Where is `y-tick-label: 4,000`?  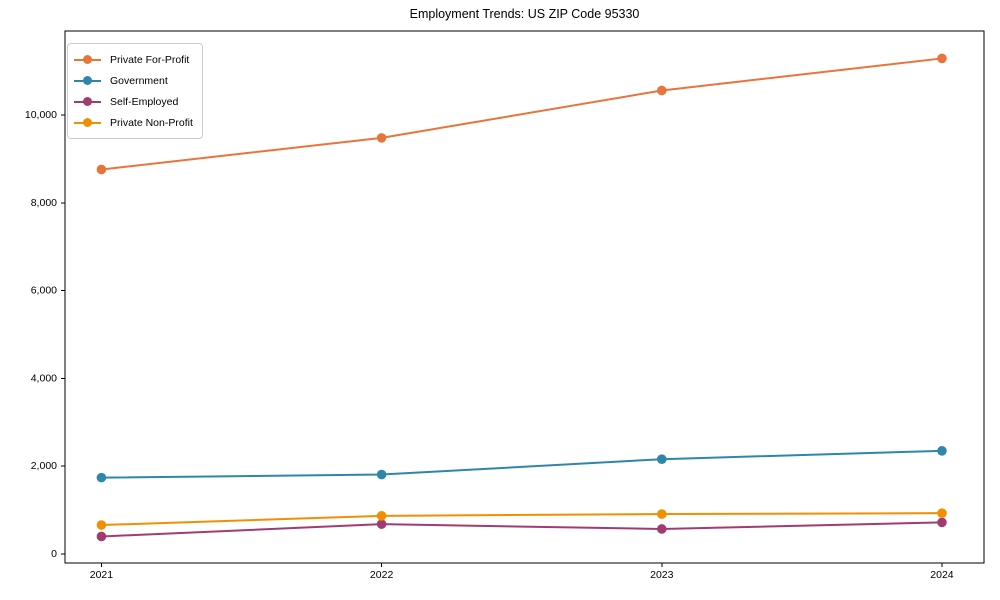
y-tick-label: 4,000 is located at coordinates (44, 378).